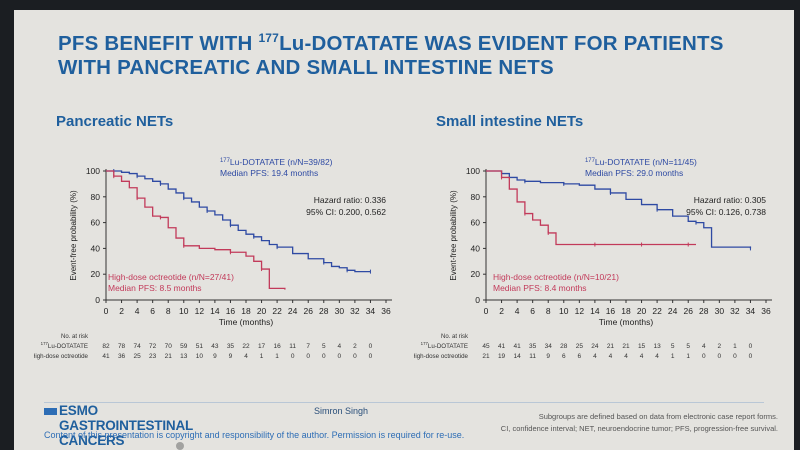  Describe the element at coordinates (126, 425) in the screenshot. I see `esmo-logo-text: ESMO GASTROINTESTINAL CANCERS` at that location.